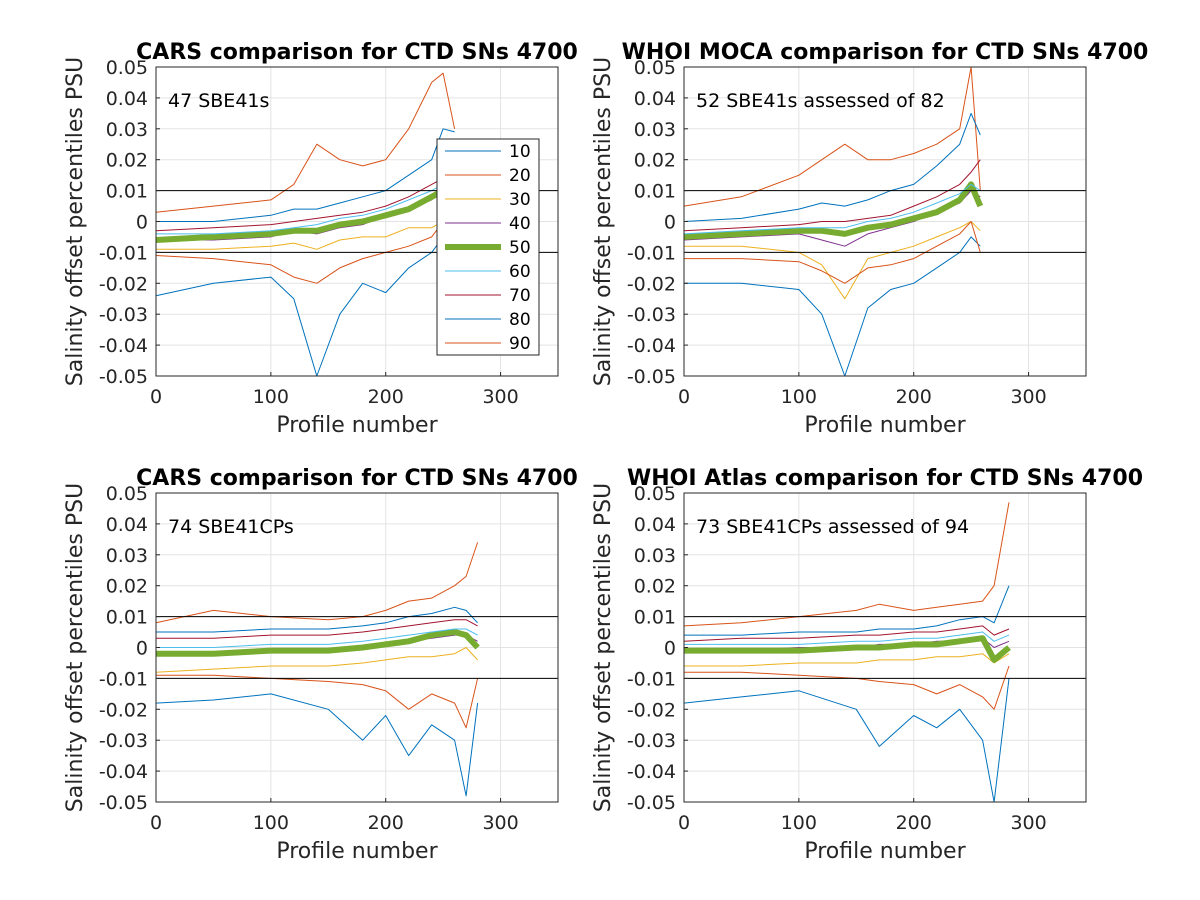 This screenshot has height=900, width=1200. Describe the element at coordinates (520, 176) in the screenshot. I see `legend-label: 20` at that location.